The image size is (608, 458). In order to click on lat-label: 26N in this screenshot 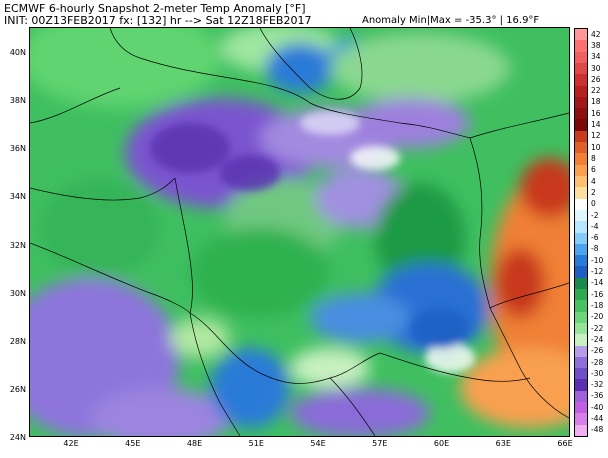, I will do `click(17, 389)`.